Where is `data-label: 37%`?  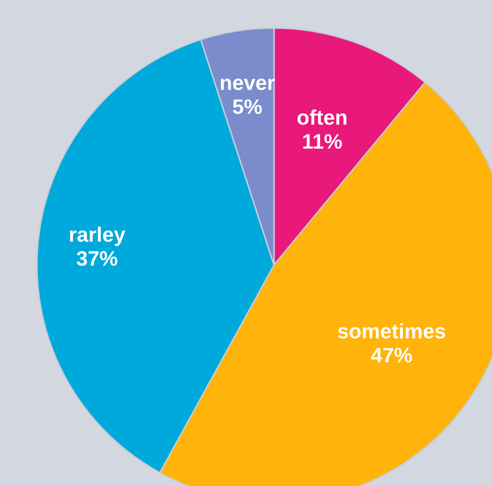 data-label: 37% is located at coordinates (97, 258).